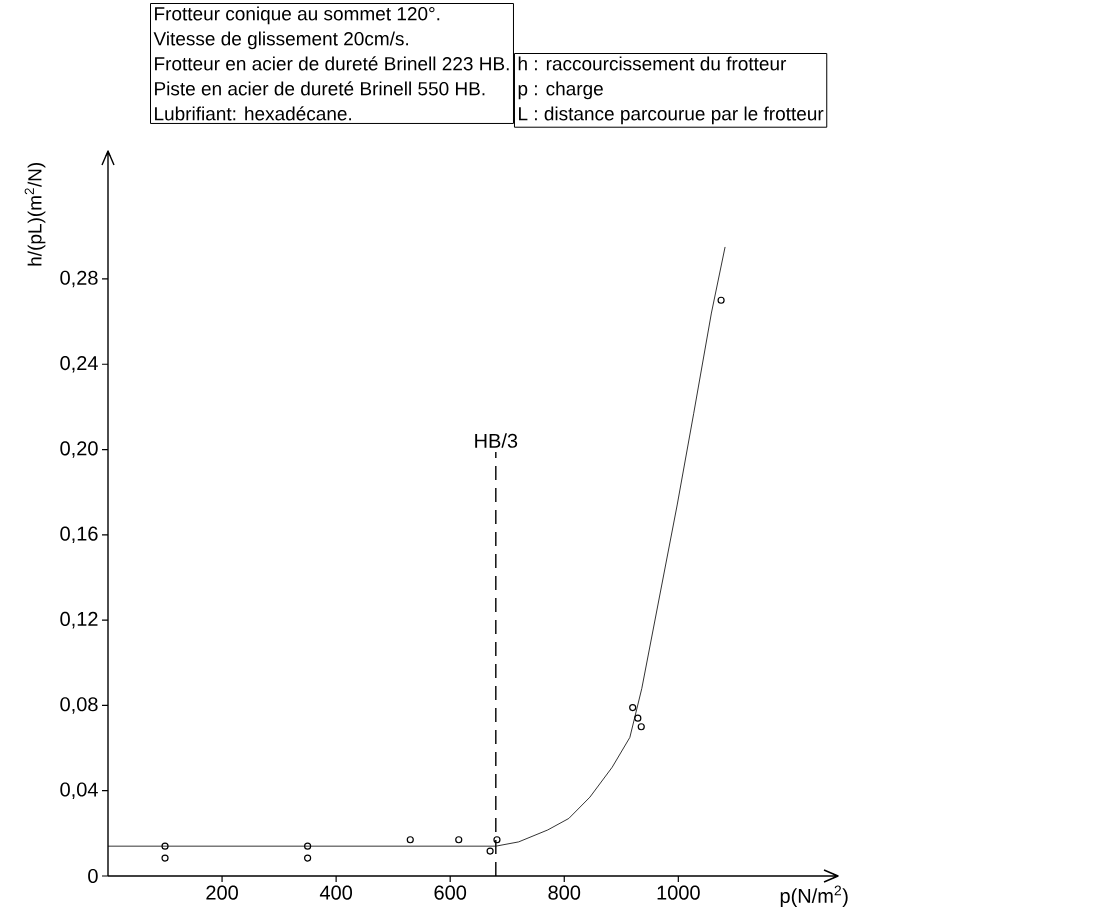 Image resolution: width=1098 pixels, height=923 pixels. What do you see at coordinates (280, 40) in the screenshot?
I see `text: Vitesse de glissement 20cm/s.` at bounding box center [280, 40].